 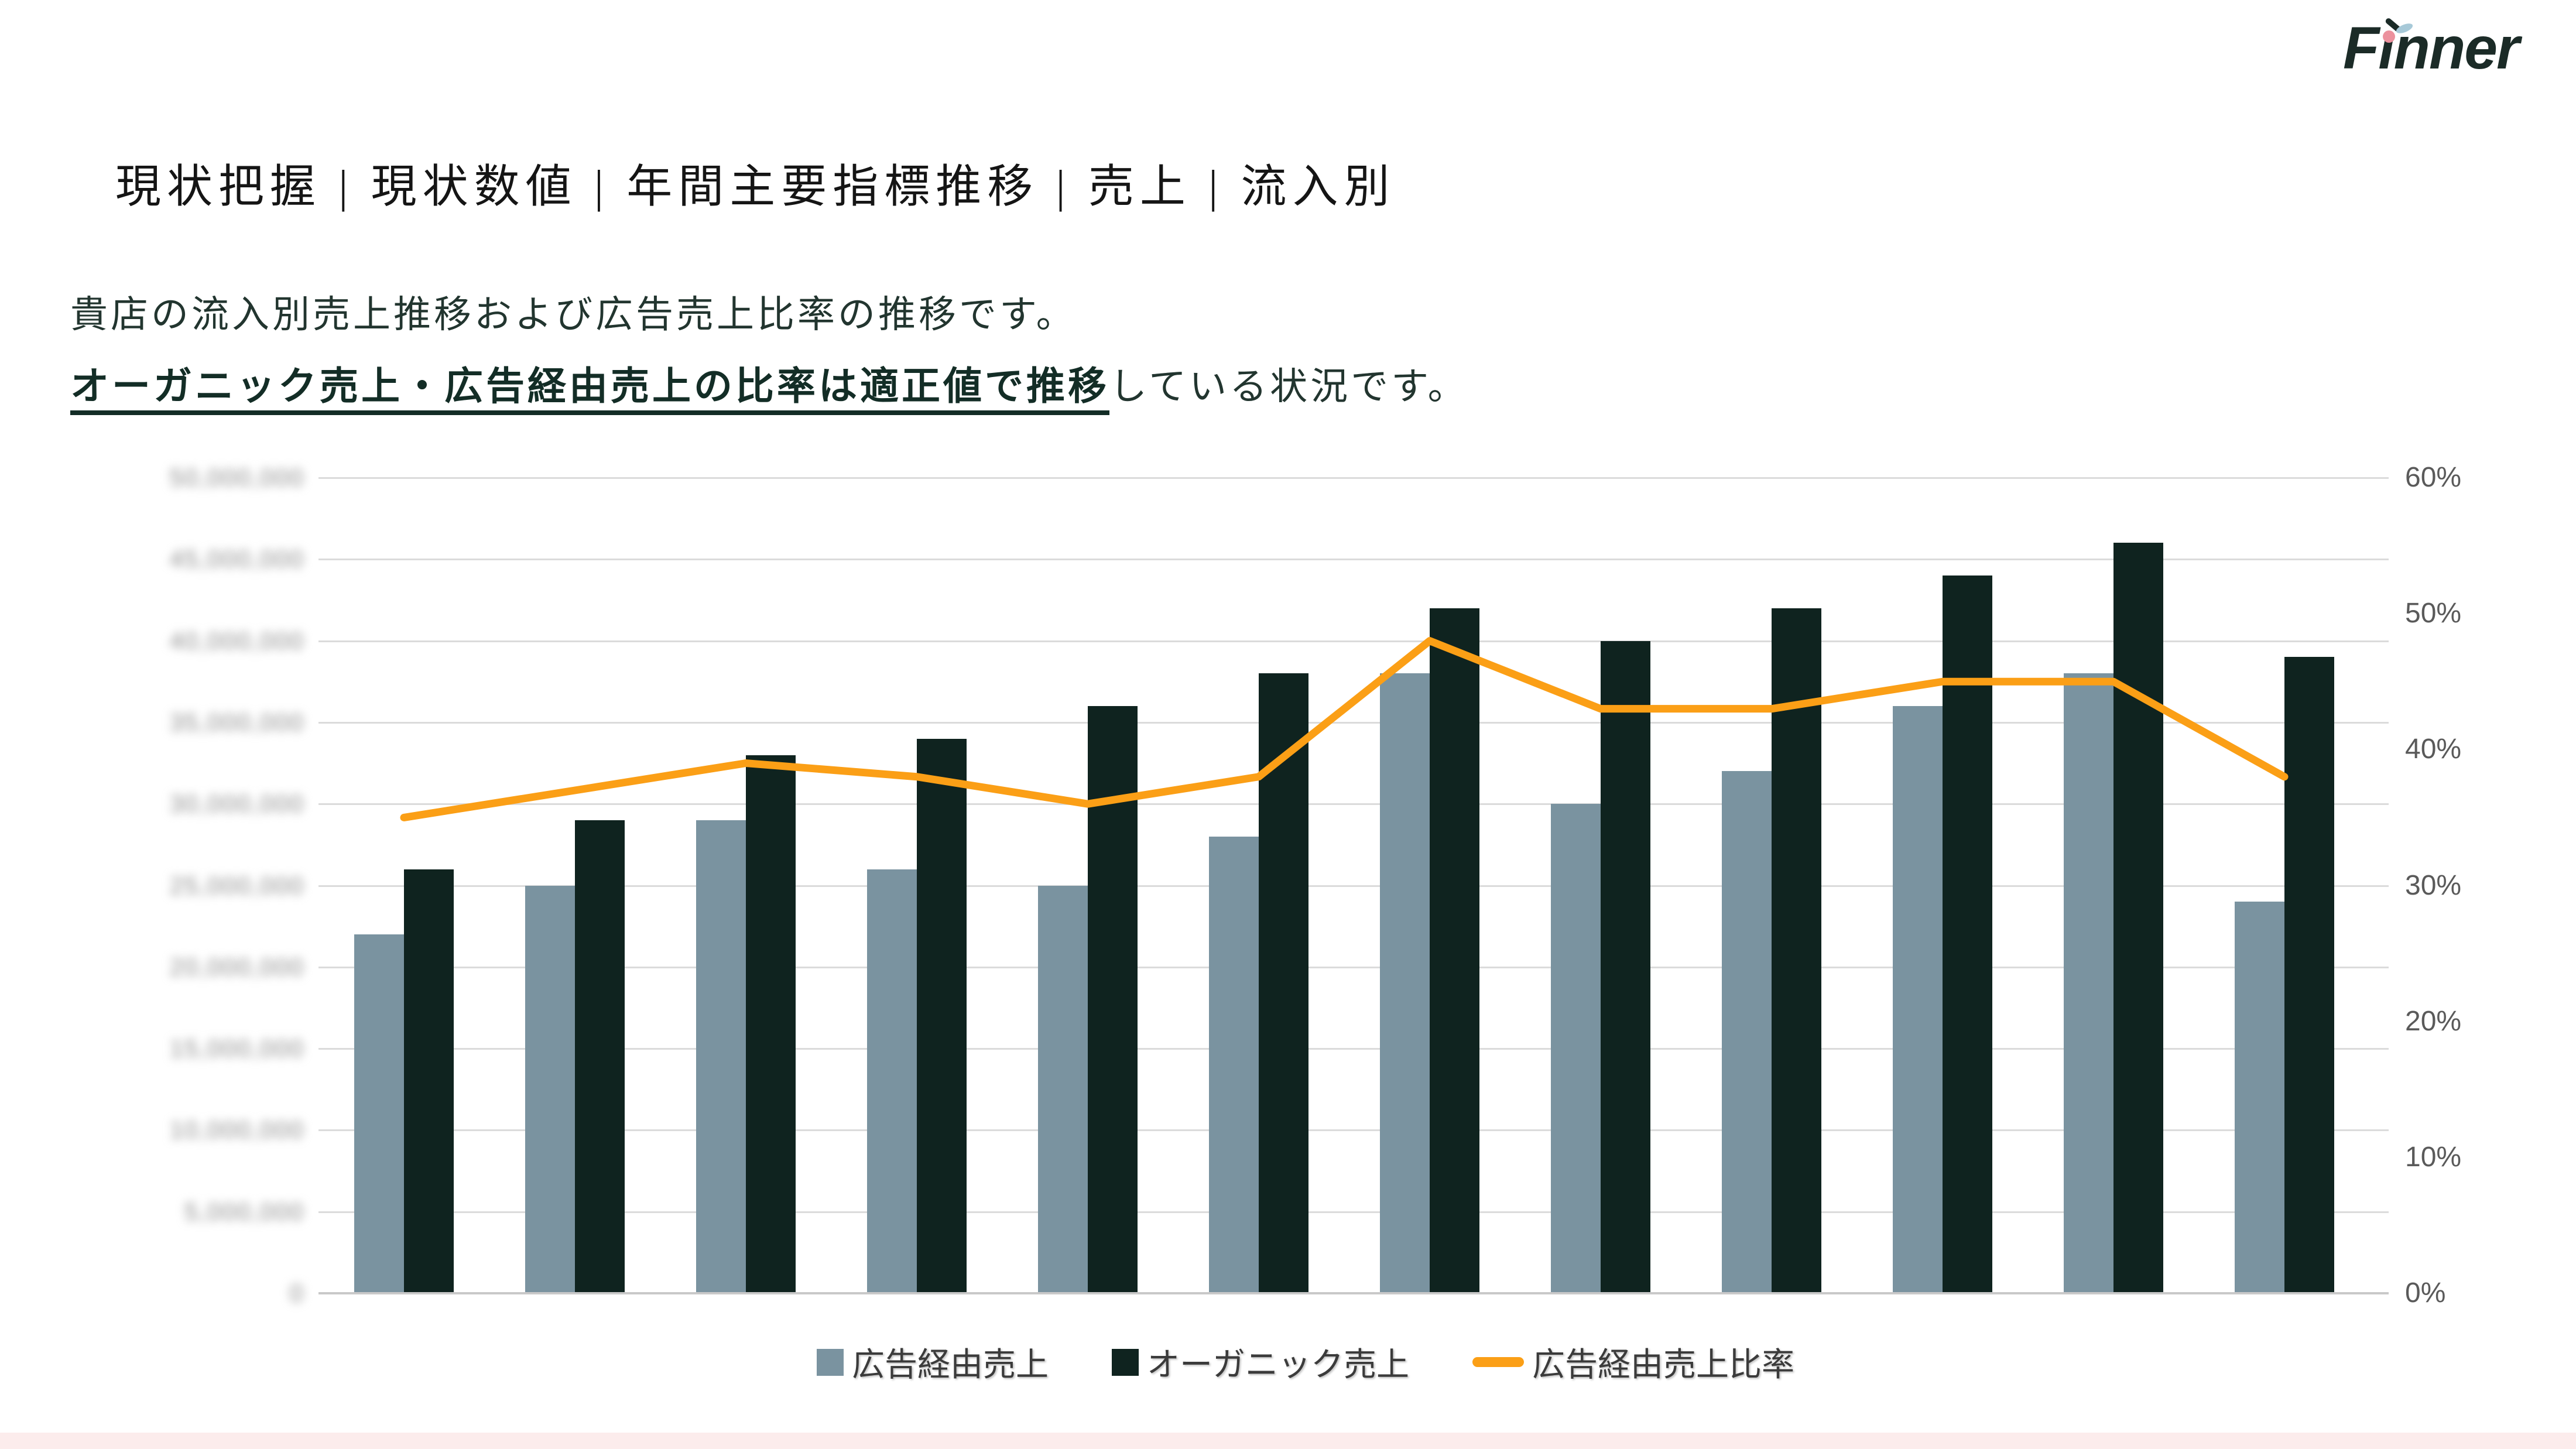 What do you see at coordinates (2425, 1292) in the screenshot?
I see `y-right-tick: 0%` at bounding box center [2425, 1292].